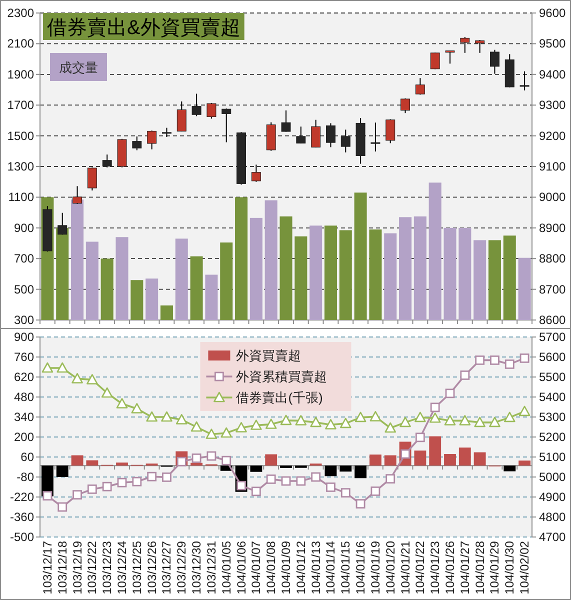 Image resolution: width=571 pixels, height=600 pixels. What do you see at coordinates (24, 417) in the screenshot?
I see `y-tick-label: 340` at bounding box center [24, 417].